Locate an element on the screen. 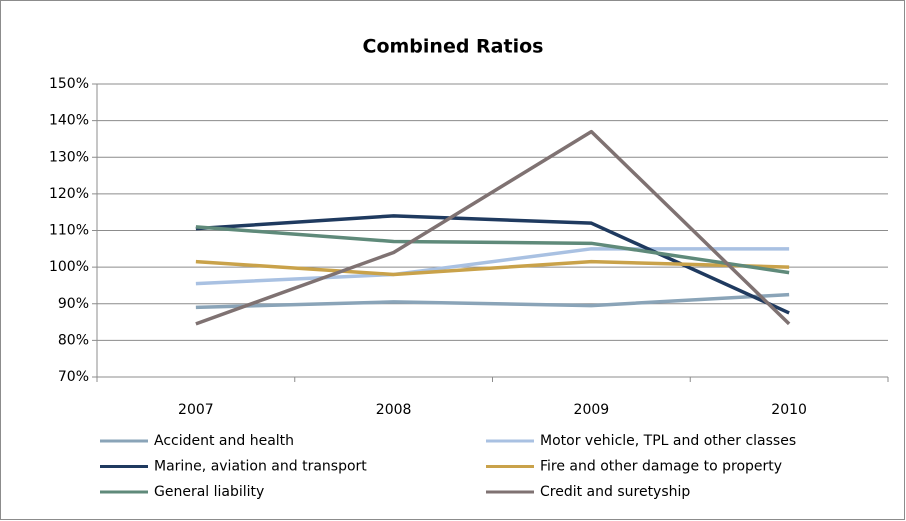 This screenshot has width=906, height=521. x-tick-label: 2010 is located at coordinates (789, 410).